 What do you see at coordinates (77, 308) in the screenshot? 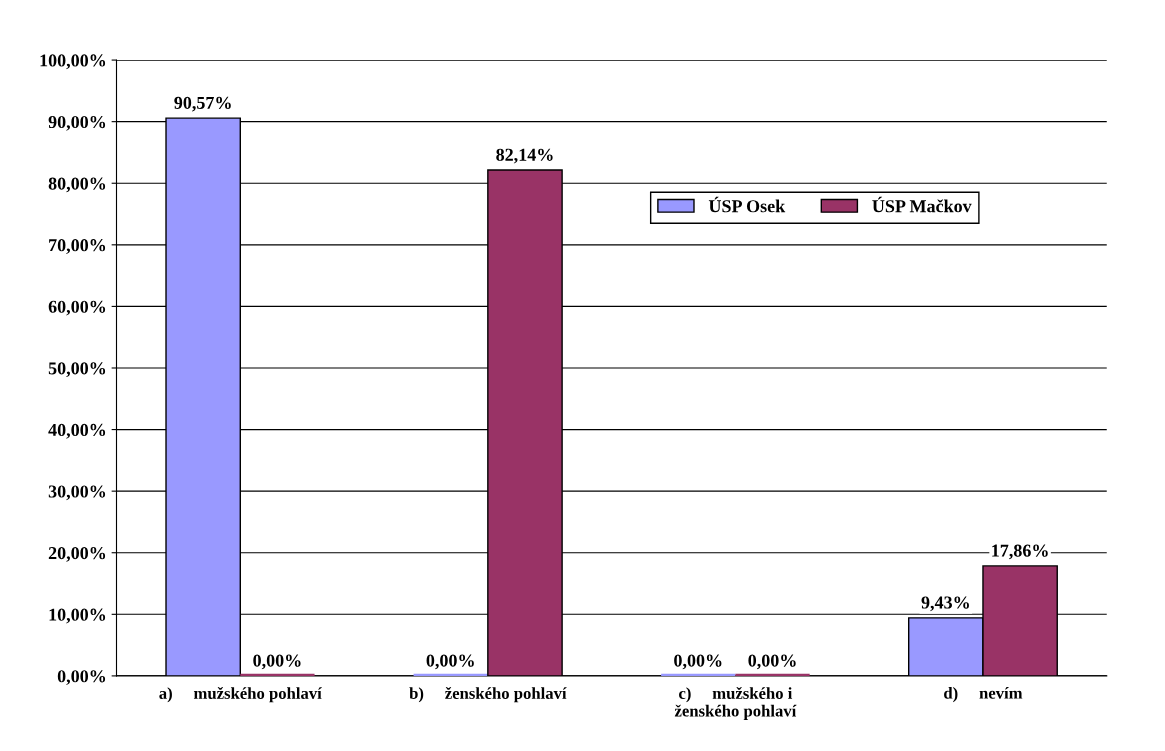
I see `y-tick-label: 60,00%` at bounding box center [77, 308].